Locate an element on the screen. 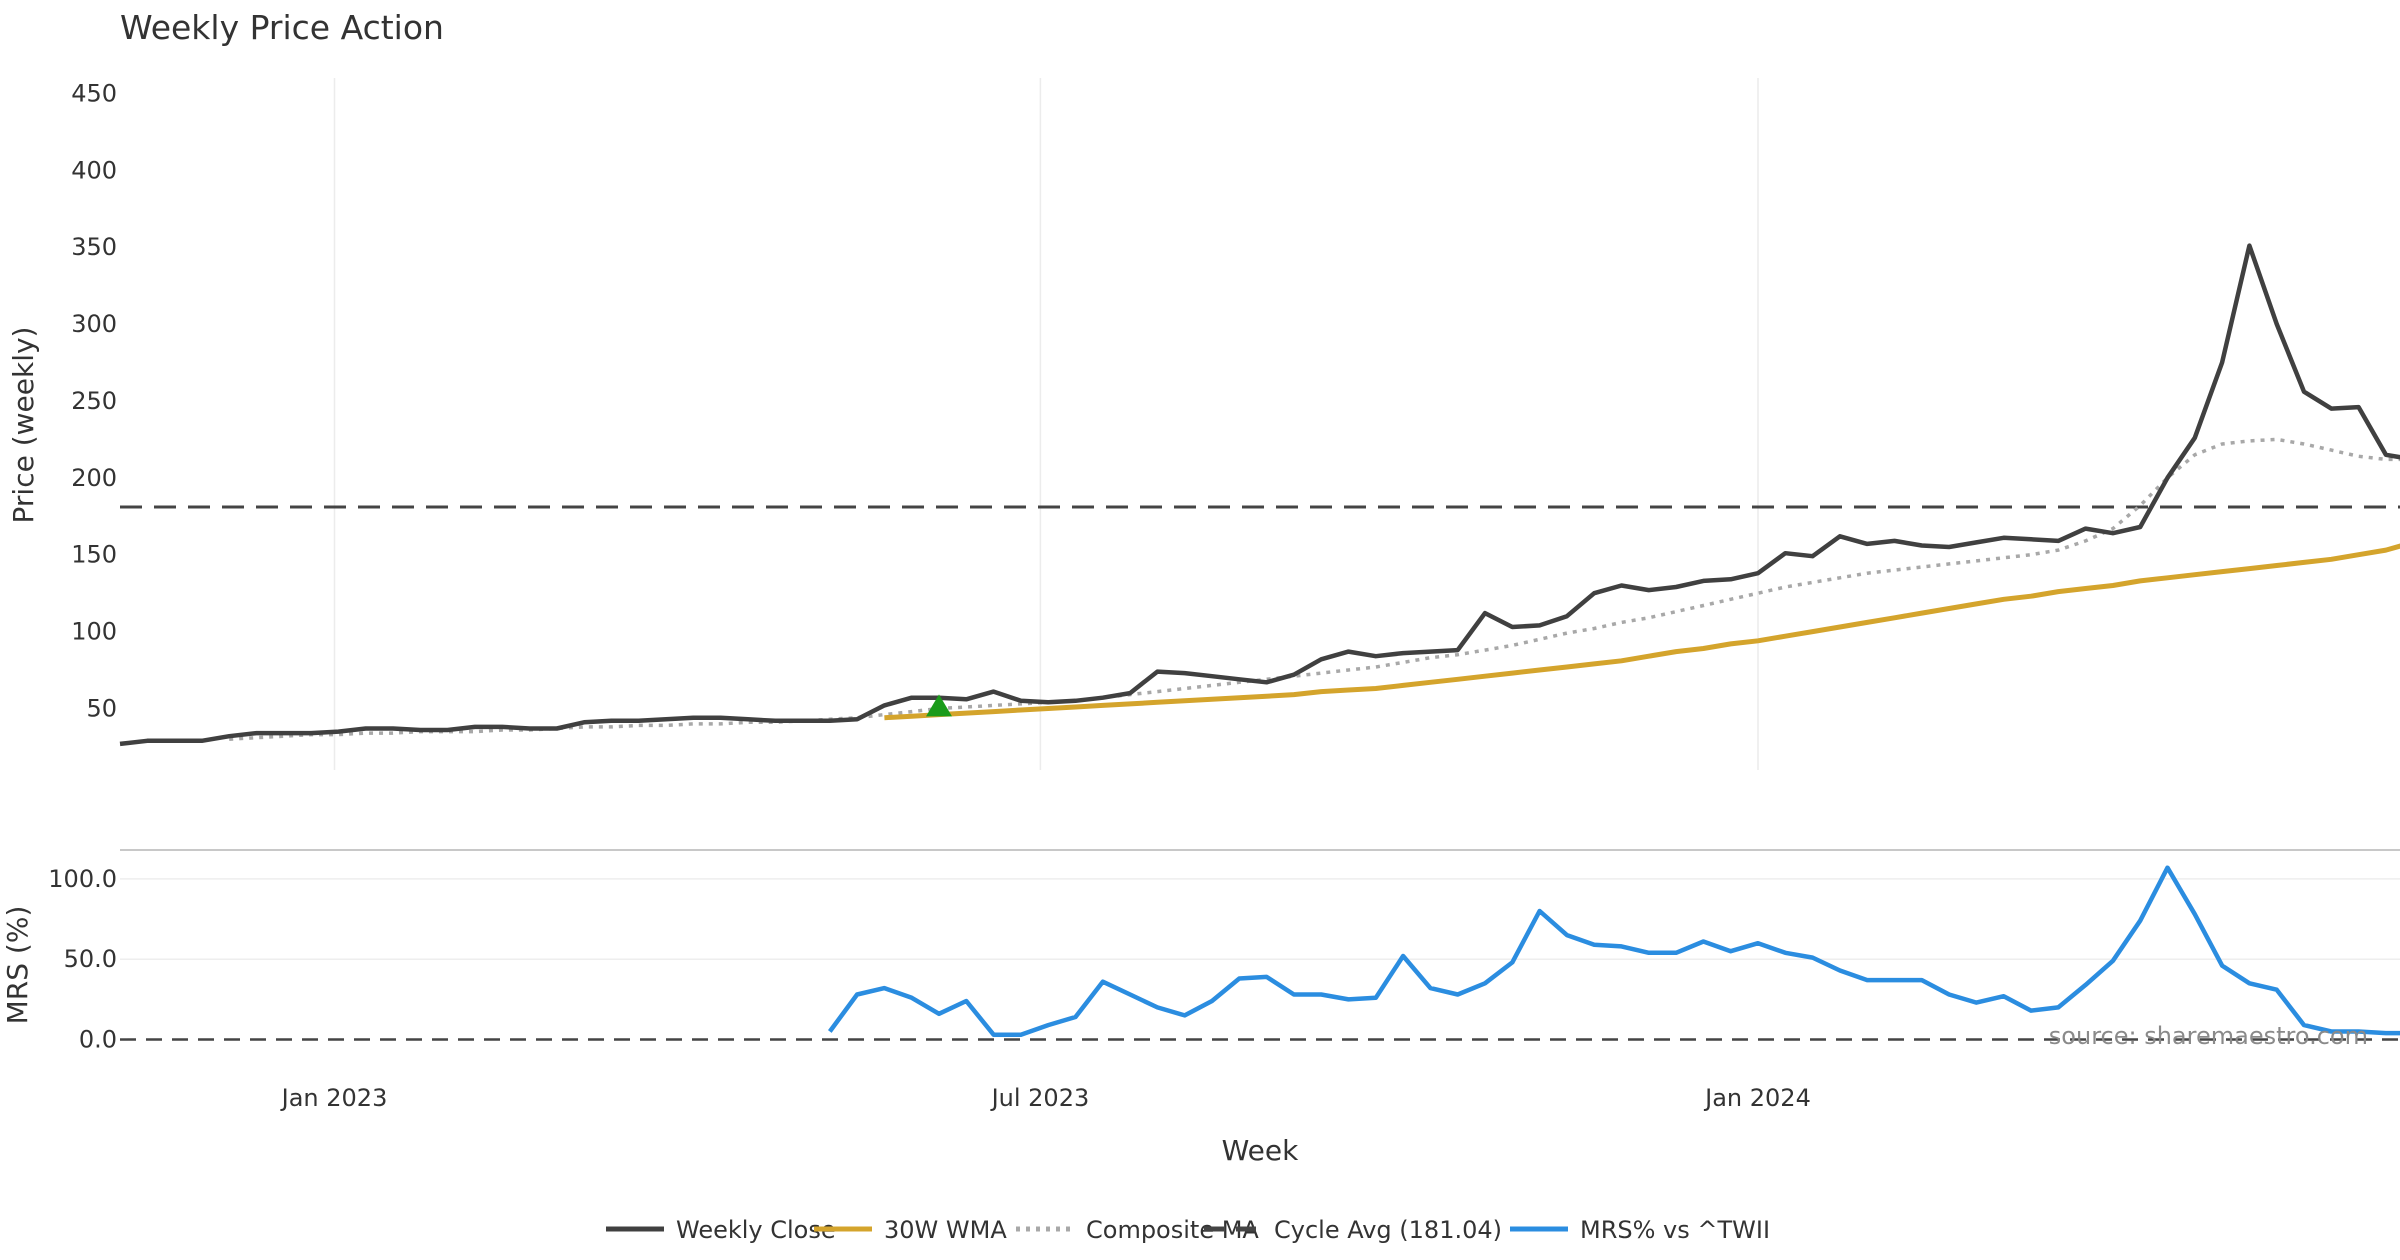  signal-markers is located at coordinates (939, 705).